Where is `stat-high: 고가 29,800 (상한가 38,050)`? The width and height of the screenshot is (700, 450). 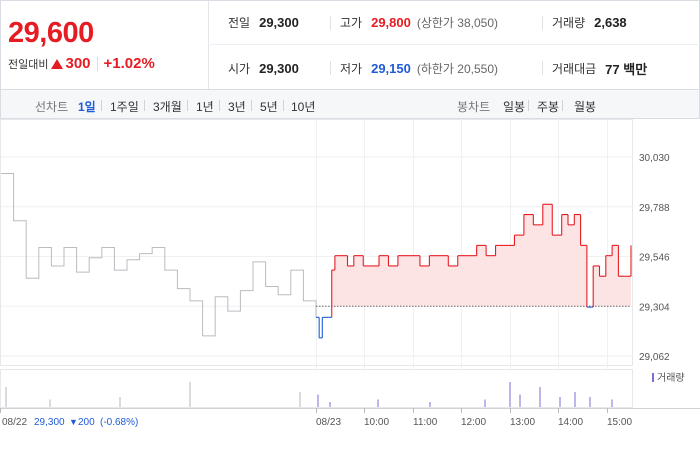 stat-high: 고가 29,800 (상한가 38,050) is located at coordinates (419, 22).